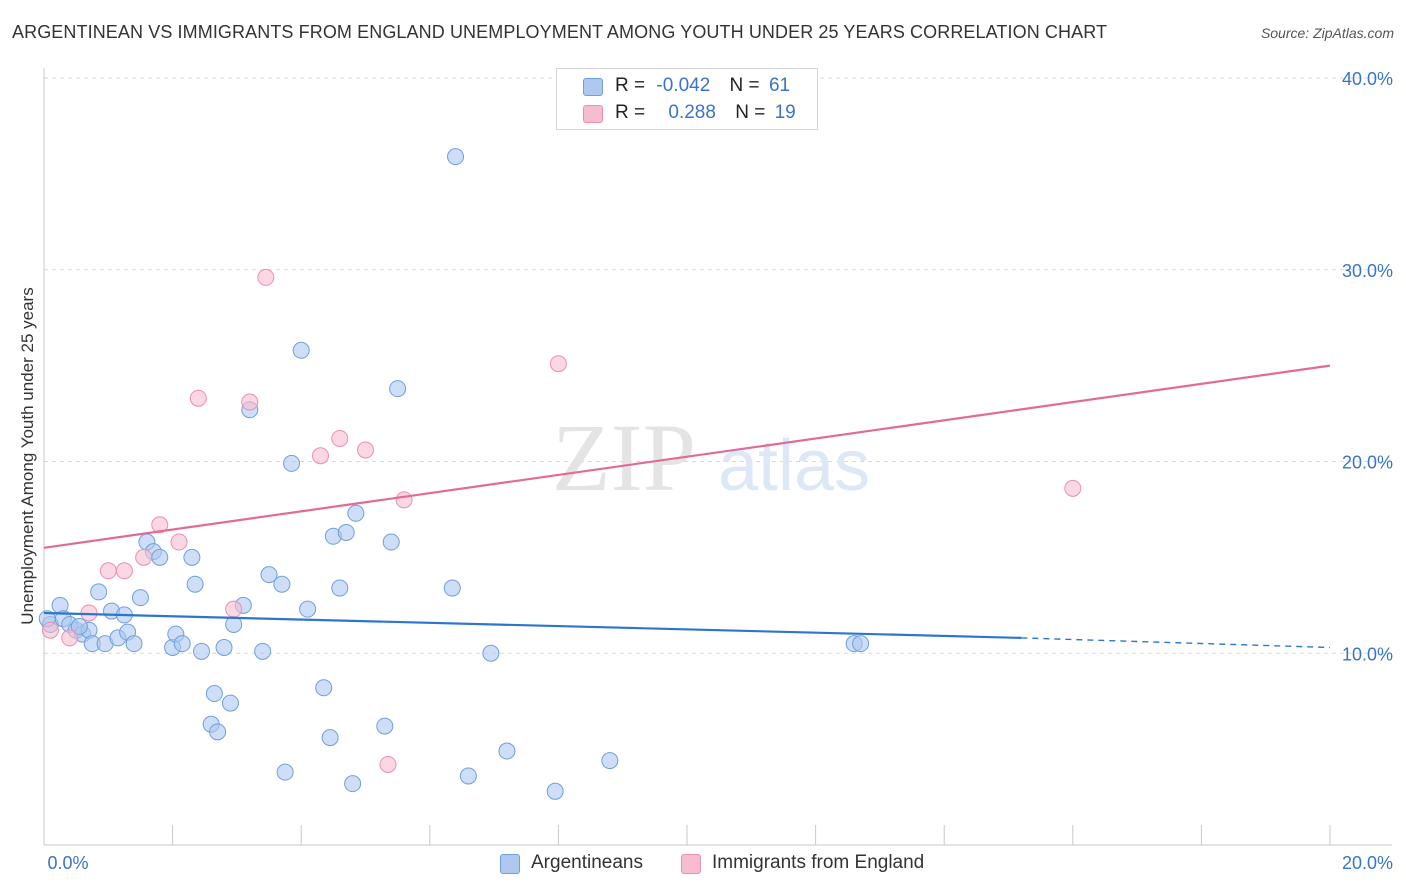  I want to click on legend-swatch-england, so click(691, 864).